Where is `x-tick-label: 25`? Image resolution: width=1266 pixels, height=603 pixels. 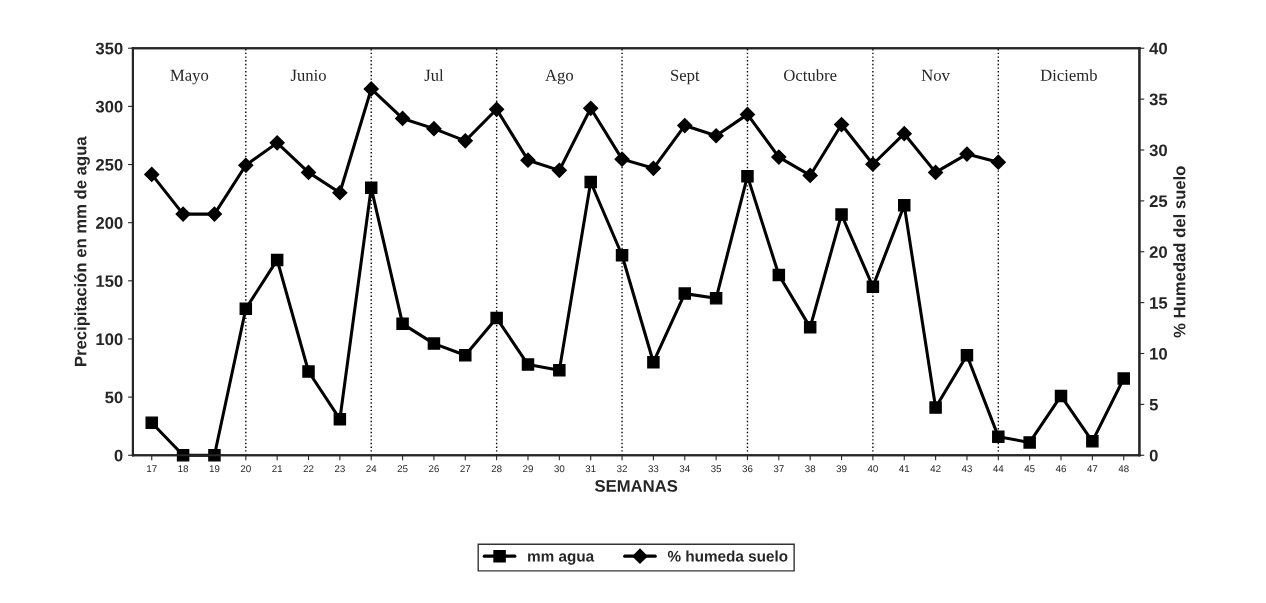 x-tick-label: 25 is located at coordinates (402, 469).